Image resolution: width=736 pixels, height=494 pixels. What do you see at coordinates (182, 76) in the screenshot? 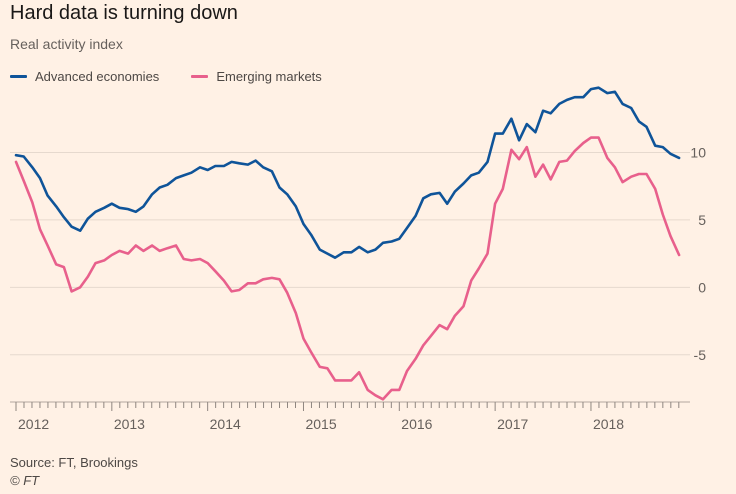
I see `legend: Advanced economies Emerging markets` at bounding box center [182, 76].